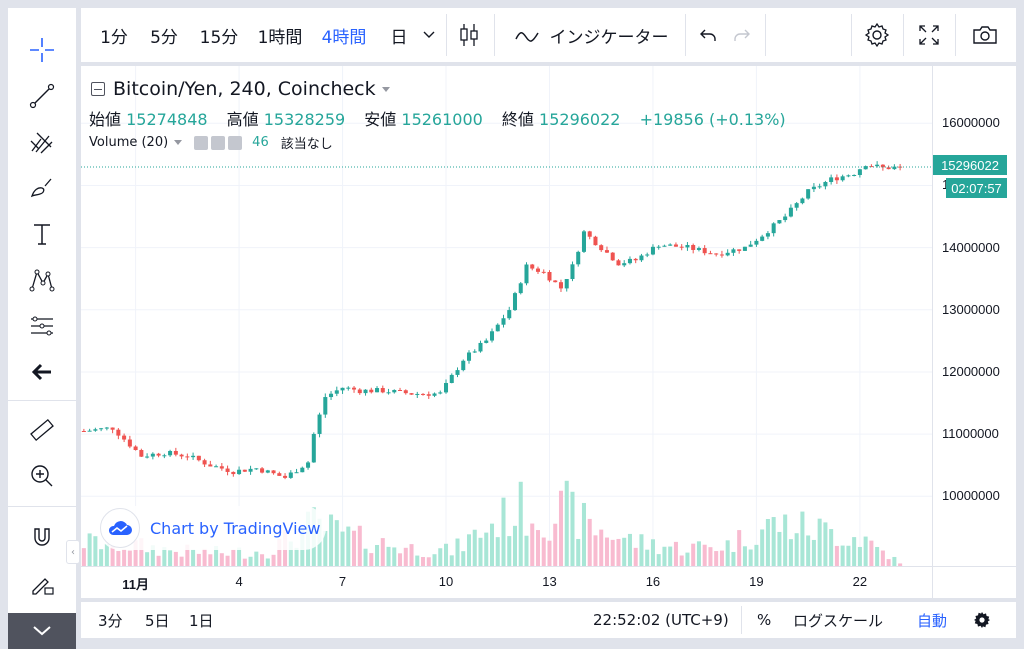  What do you see at coordinates (42, 142) in the screenshot?
I see `pitchfork-icon` at bounding box center [42, 142].